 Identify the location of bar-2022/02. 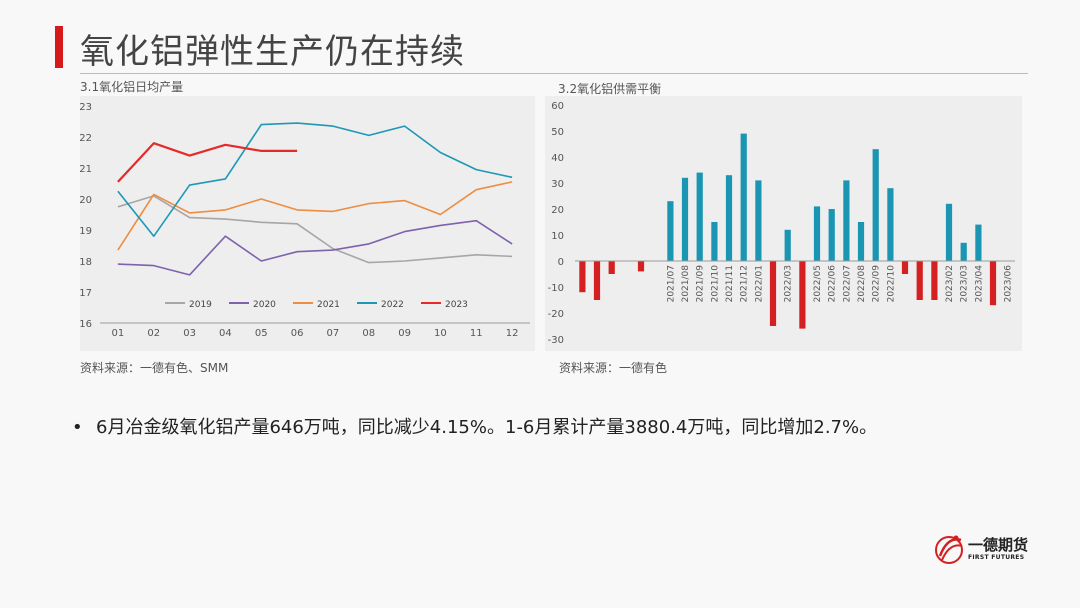
(773, 293).